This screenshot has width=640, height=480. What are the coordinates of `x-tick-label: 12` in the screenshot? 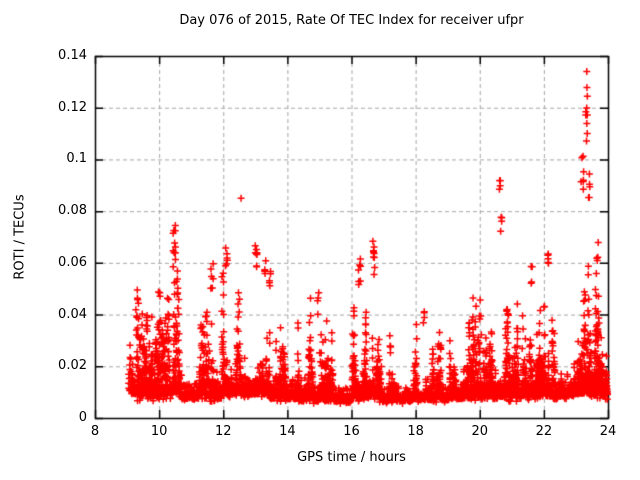 It's located at (223, 431).